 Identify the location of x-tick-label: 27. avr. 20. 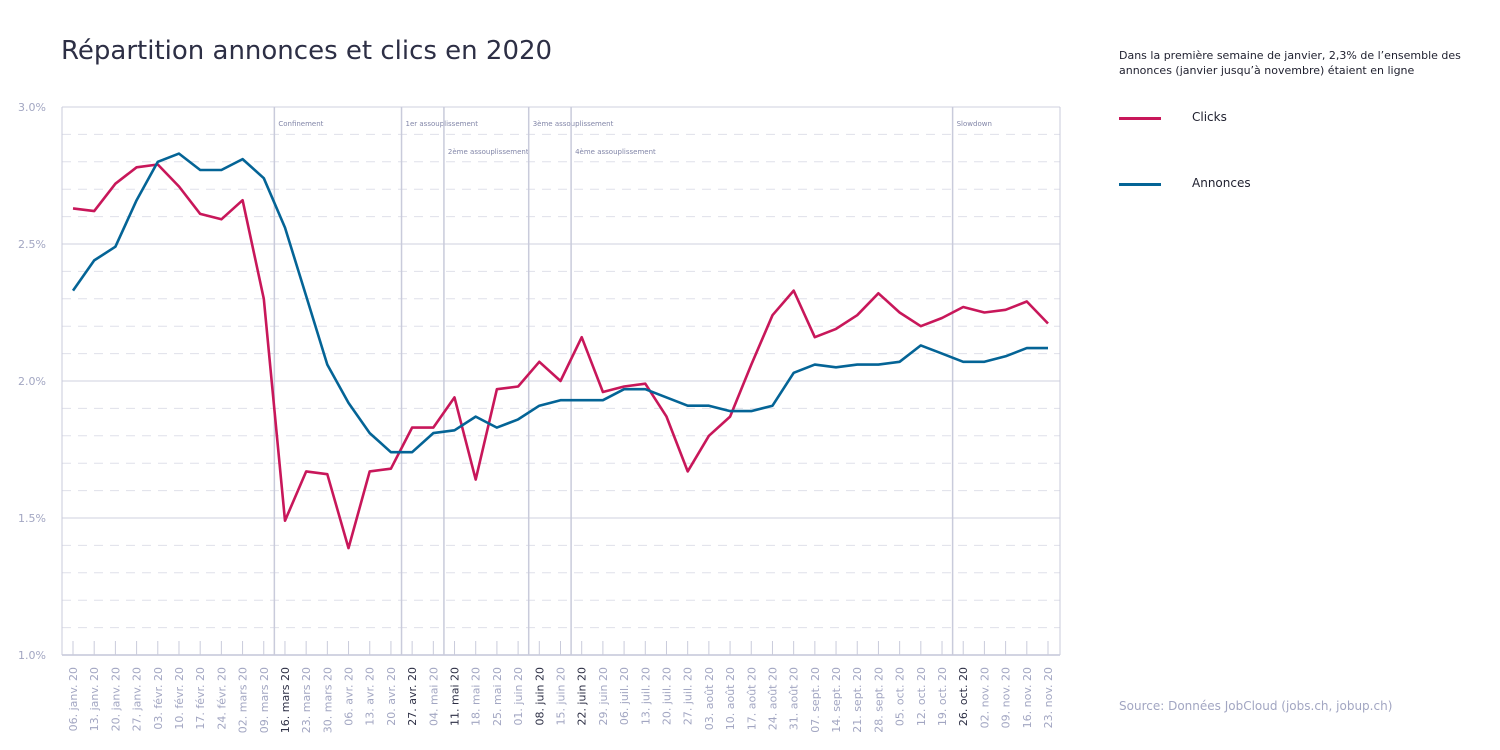
(412, 696).